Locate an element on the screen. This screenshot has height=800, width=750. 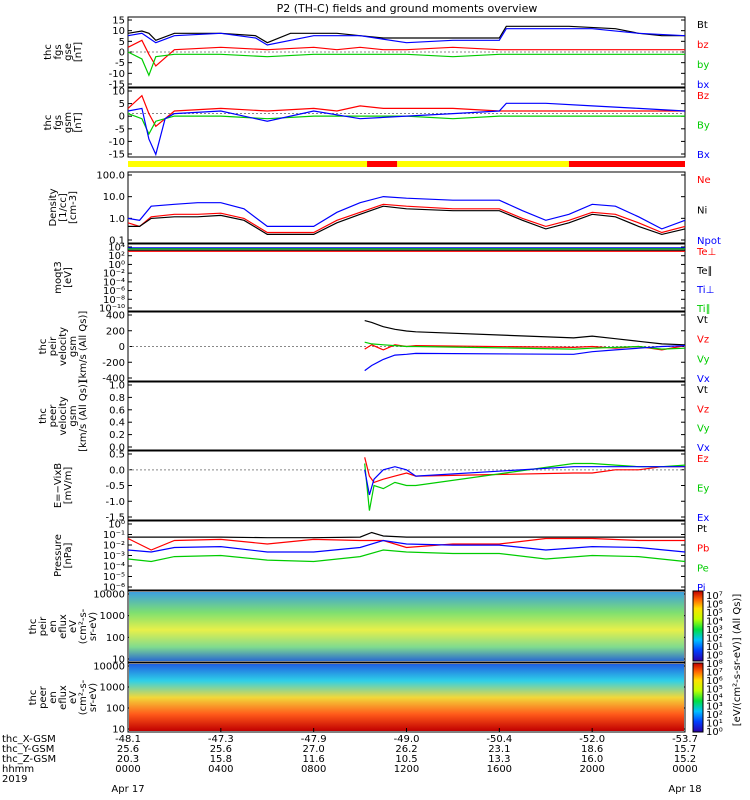
colorbar-tick-label: 10¹ is located at coordinates (714, 647).